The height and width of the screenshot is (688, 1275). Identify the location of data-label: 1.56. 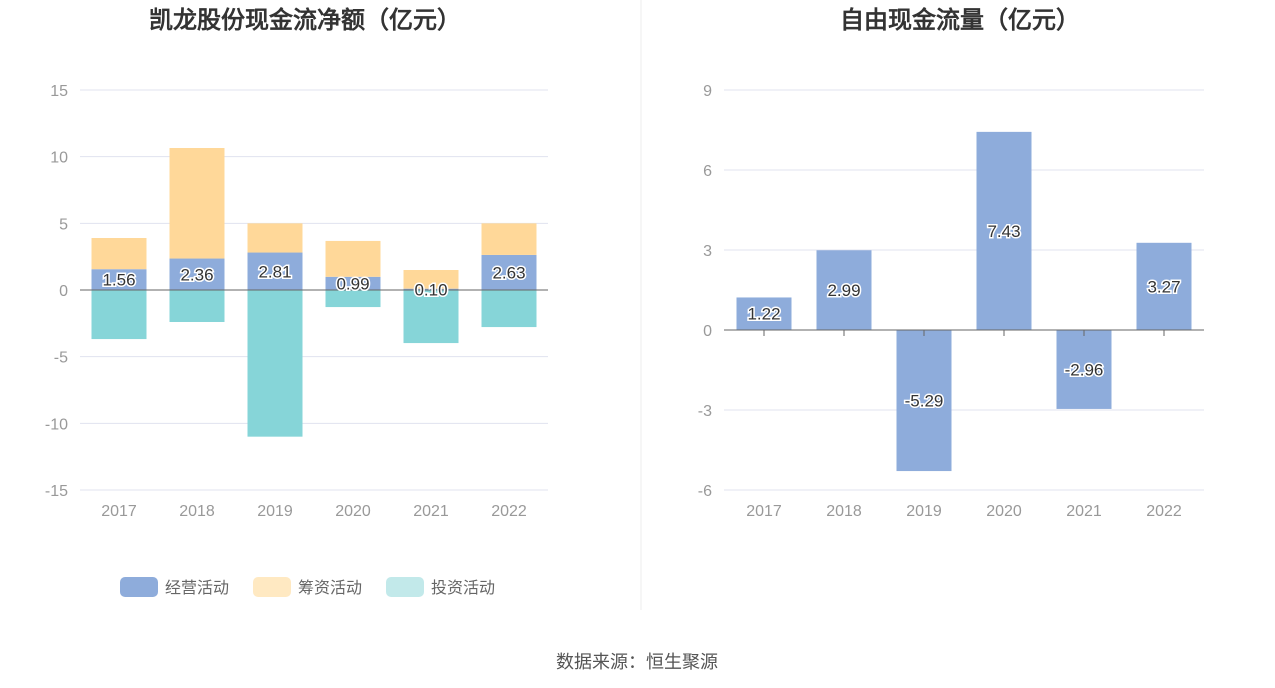
(118, 280).